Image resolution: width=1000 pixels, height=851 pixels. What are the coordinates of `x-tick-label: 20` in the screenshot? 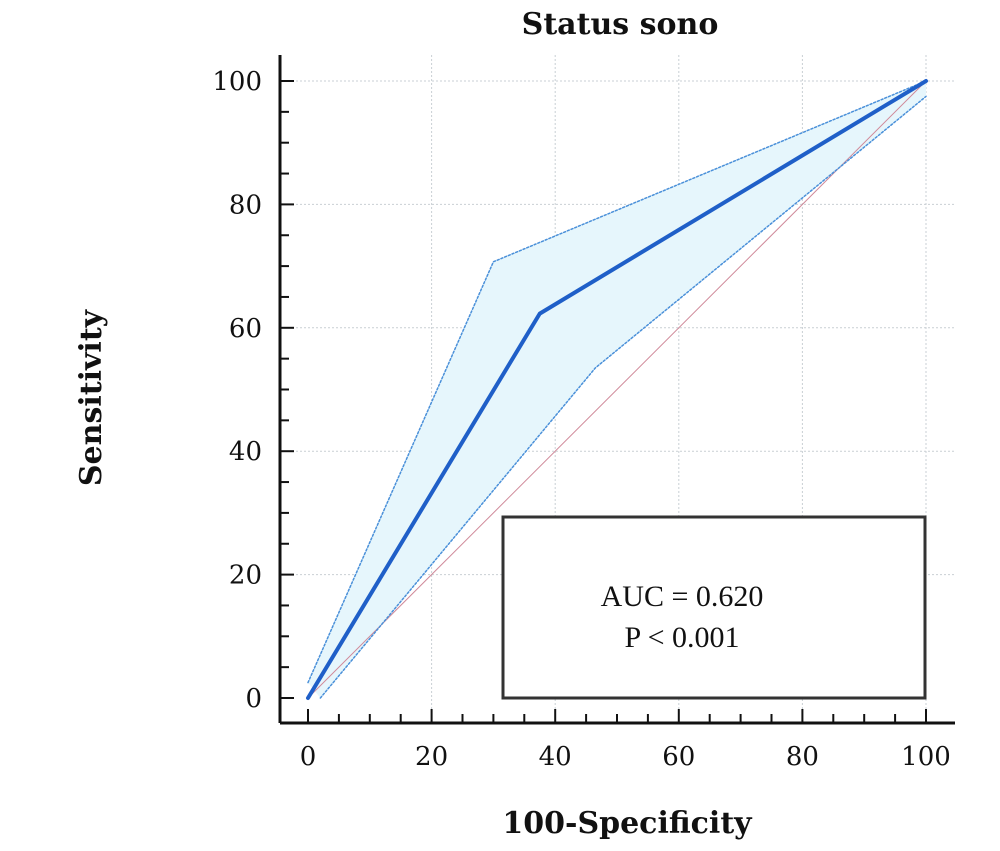 It's located at (431, 757).